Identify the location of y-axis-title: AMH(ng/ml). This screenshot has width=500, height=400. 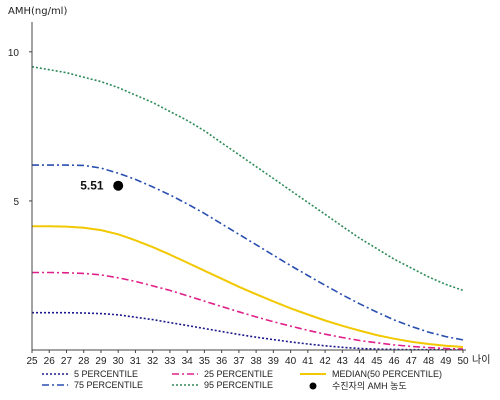
(37, 11).